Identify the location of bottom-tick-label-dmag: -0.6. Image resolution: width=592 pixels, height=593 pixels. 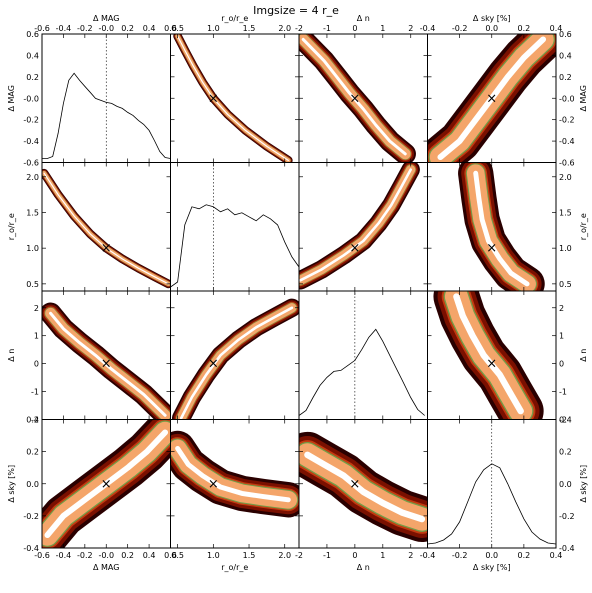
(42, 555).